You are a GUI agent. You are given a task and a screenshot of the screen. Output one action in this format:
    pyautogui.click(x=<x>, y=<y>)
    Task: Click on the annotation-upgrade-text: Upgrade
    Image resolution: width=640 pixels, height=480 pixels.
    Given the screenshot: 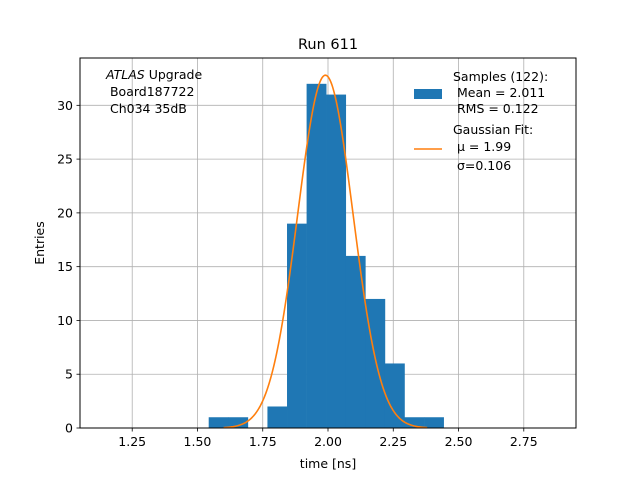 What is the action you would take?
    pyautogui.click(x=174, y=74)
    